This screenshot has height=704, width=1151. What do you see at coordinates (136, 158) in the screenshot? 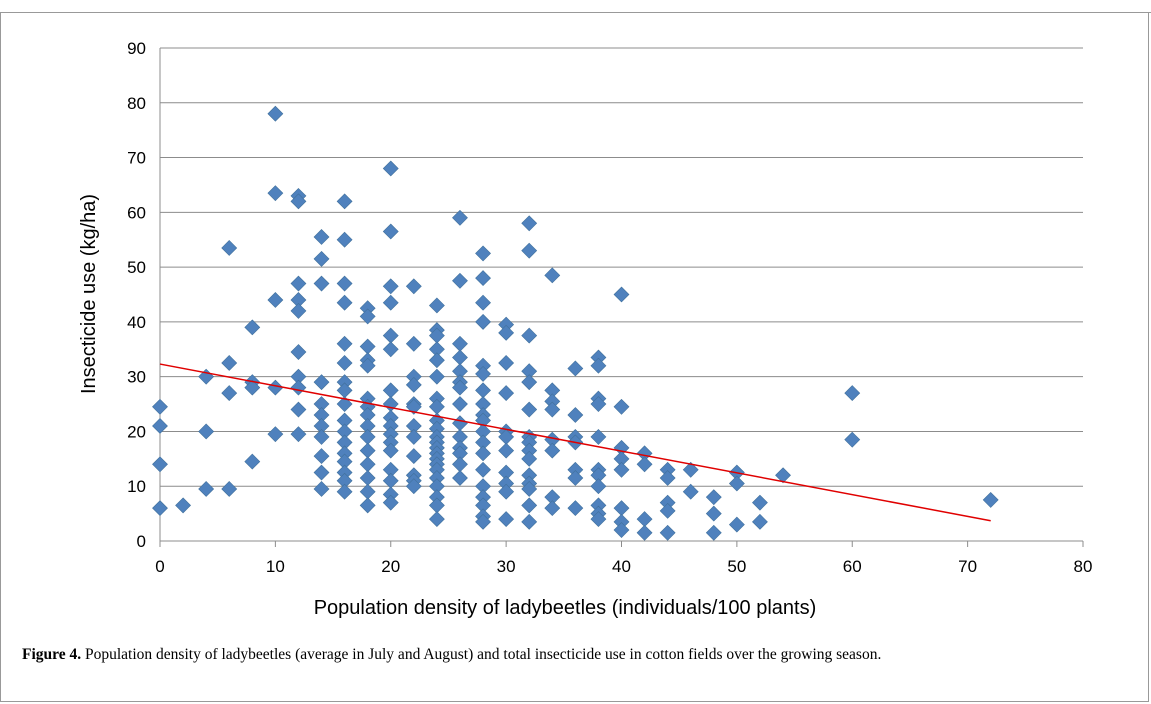
I see `y-tick-label: 70` at bounding box center [136, 158].